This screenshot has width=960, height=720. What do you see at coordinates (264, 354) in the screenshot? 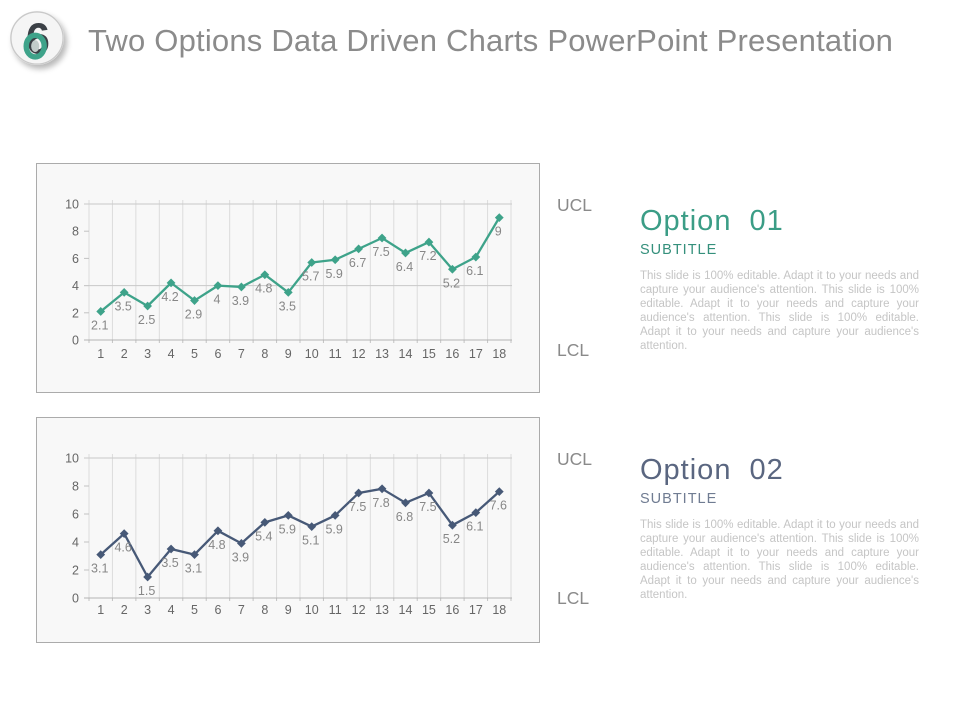
I see `x-axis-label: 8` at bounding box center [264, 354].